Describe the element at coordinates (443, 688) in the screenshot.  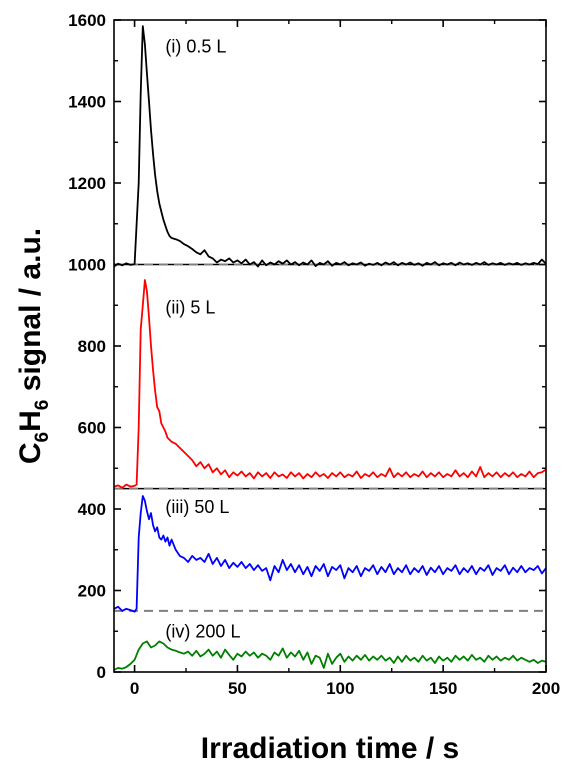
I see `x-tick-label: 150` at that location.